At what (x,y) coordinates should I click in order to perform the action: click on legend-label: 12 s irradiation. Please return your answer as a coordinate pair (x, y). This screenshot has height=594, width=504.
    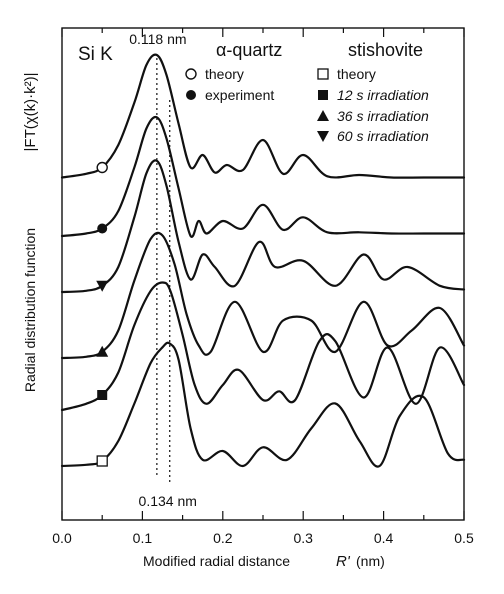
    Looking at the image, I should click on (383, 95).